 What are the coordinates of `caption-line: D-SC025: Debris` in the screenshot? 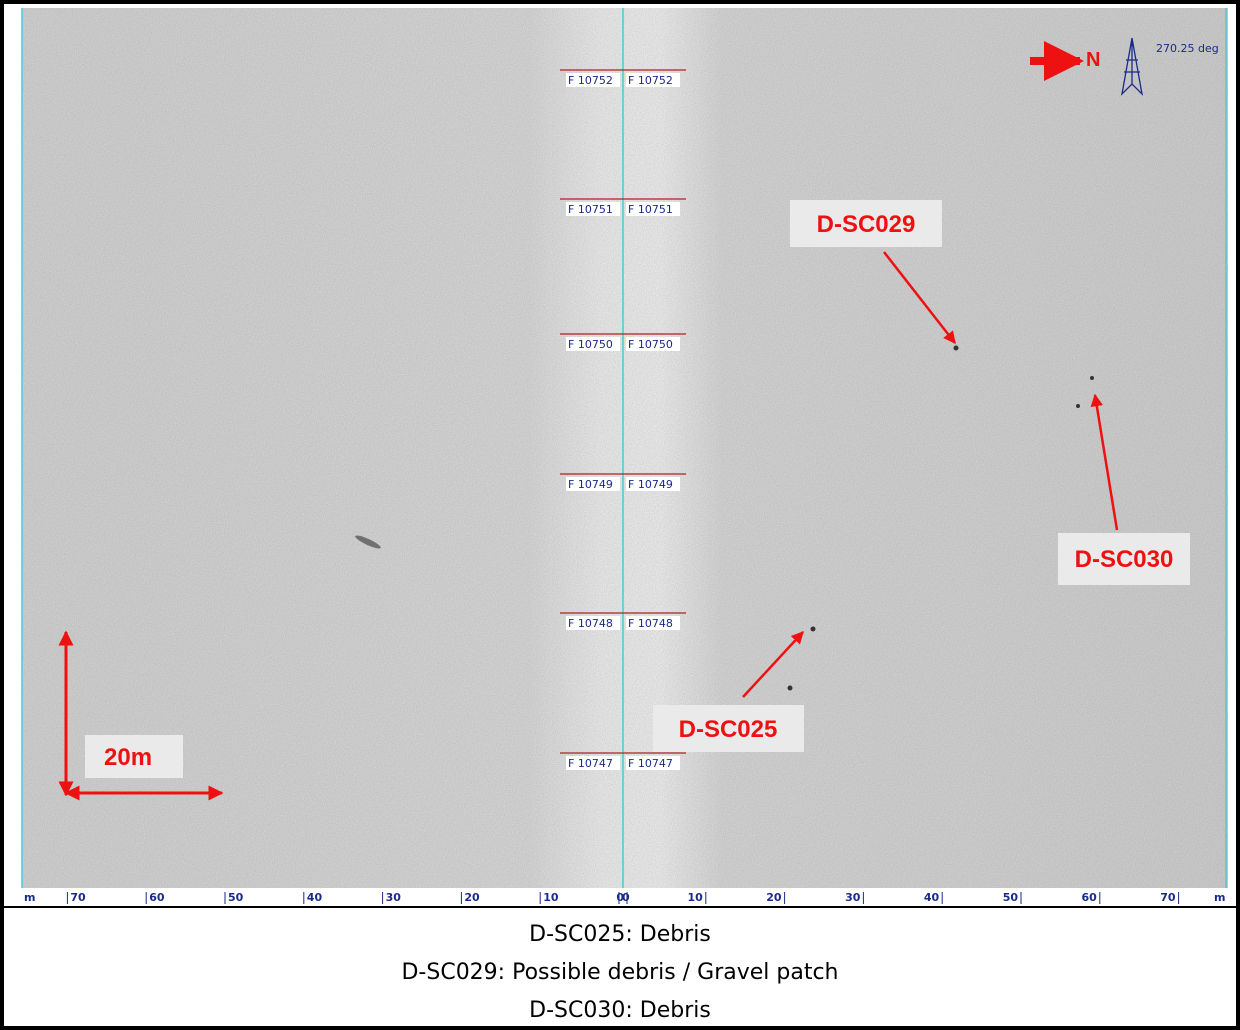 It's located at (620, 934).